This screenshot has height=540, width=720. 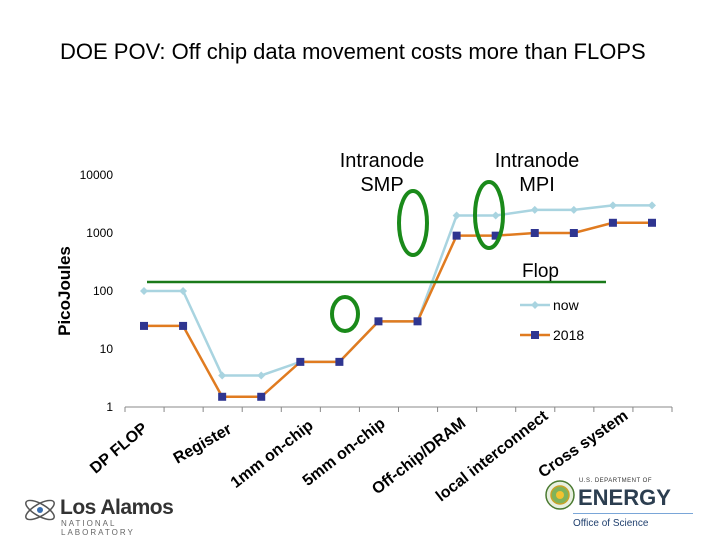 What do you see at coordinates (119, 449) in the screenshot?
I see `x-category-label: DP FLOP` at bounding box center [119, 449].